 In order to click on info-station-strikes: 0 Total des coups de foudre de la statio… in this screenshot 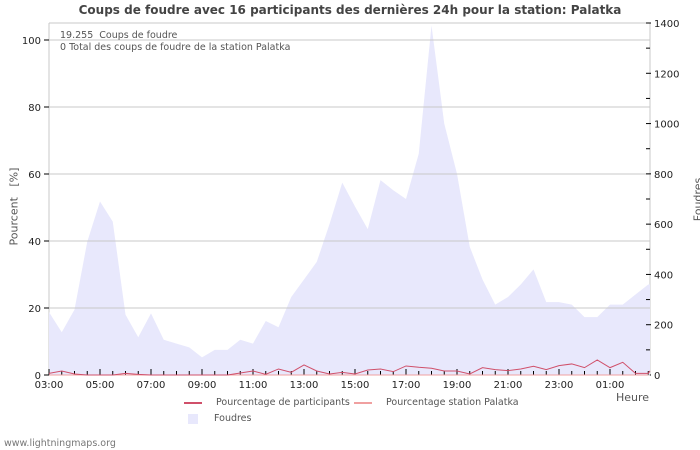, I will do `click(175, 47)`.